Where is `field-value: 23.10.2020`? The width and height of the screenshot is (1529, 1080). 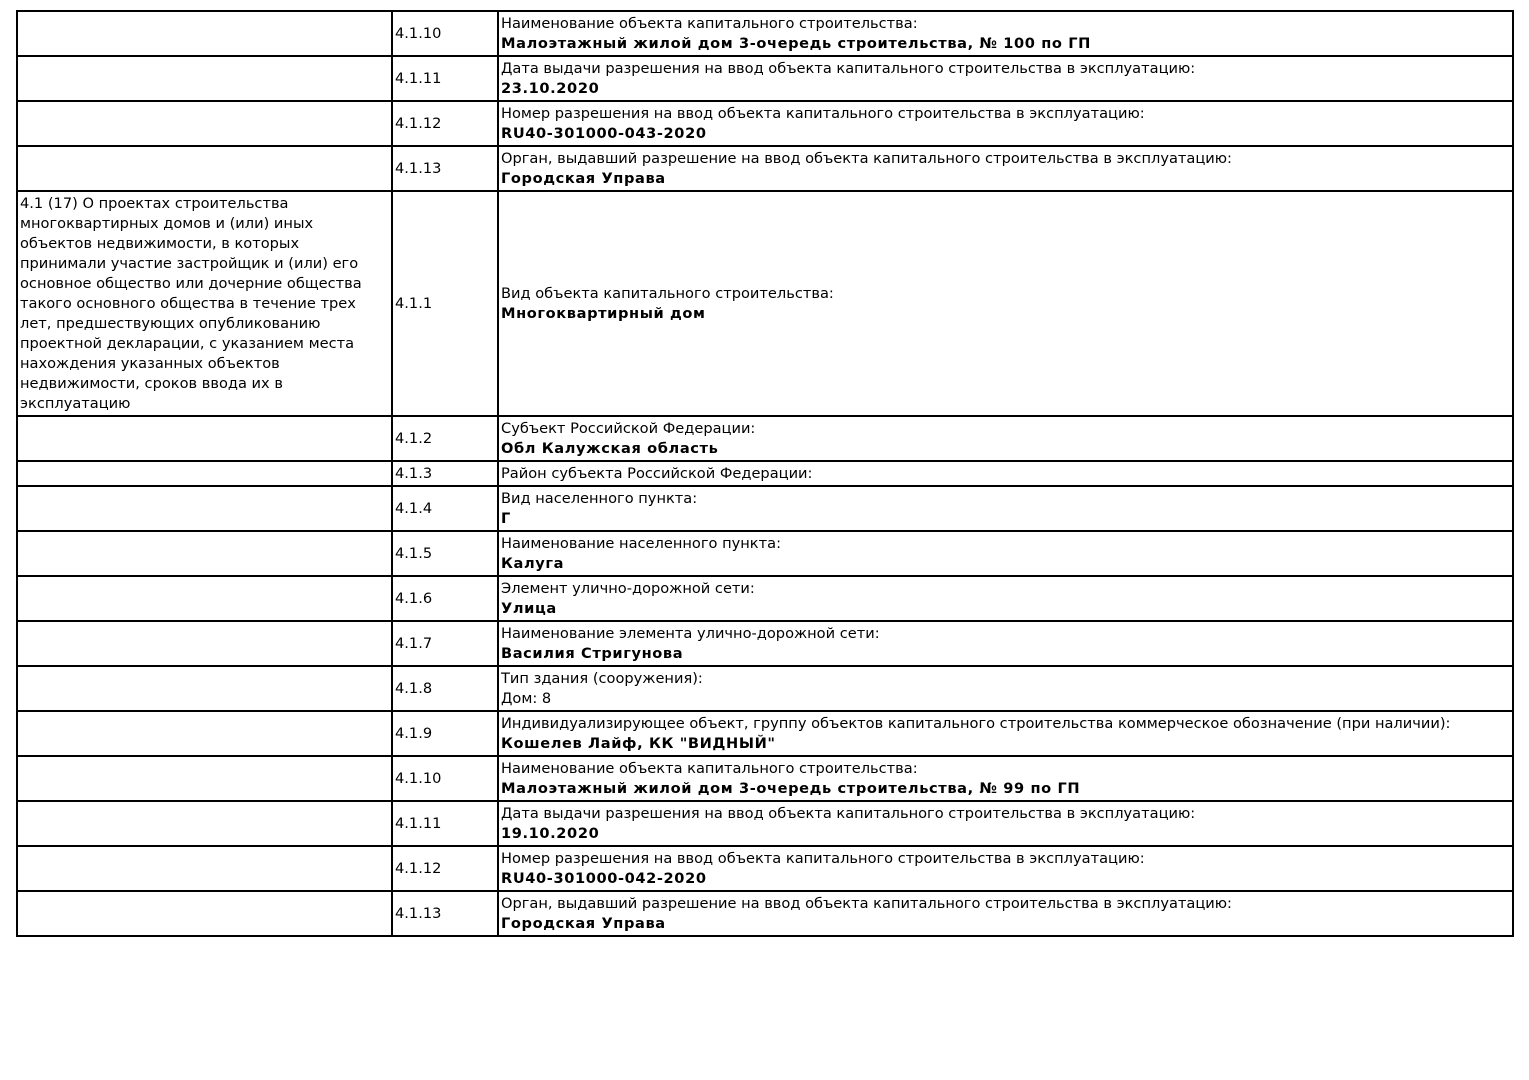
field-value: 23.10.2020 is located at coordinates (550, 88).